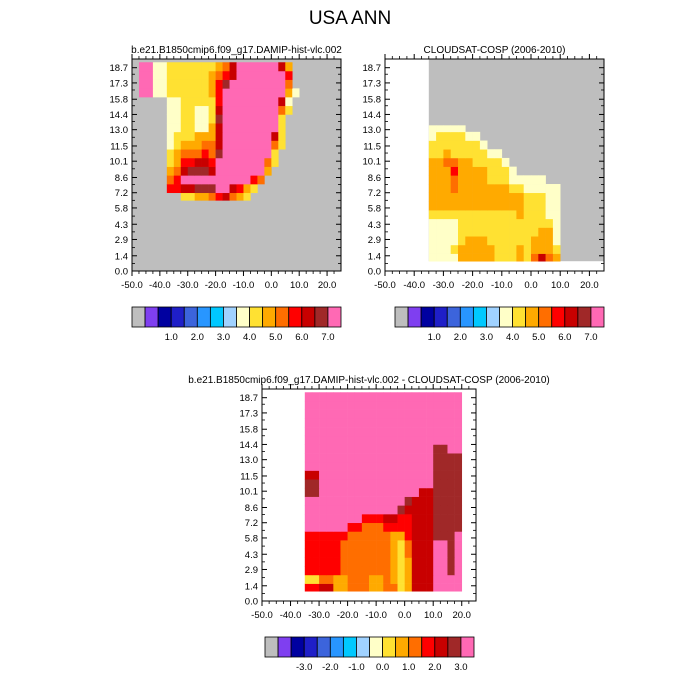  I want to click on colorbar-label: 2.0, so click(460, 337).